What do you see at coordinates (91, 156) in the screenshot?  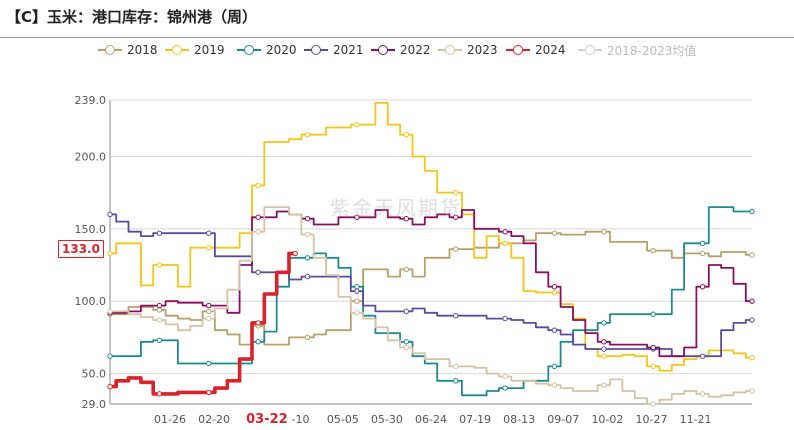 I see `y-tick-label: 200.0` at bounding box center [91, 156].